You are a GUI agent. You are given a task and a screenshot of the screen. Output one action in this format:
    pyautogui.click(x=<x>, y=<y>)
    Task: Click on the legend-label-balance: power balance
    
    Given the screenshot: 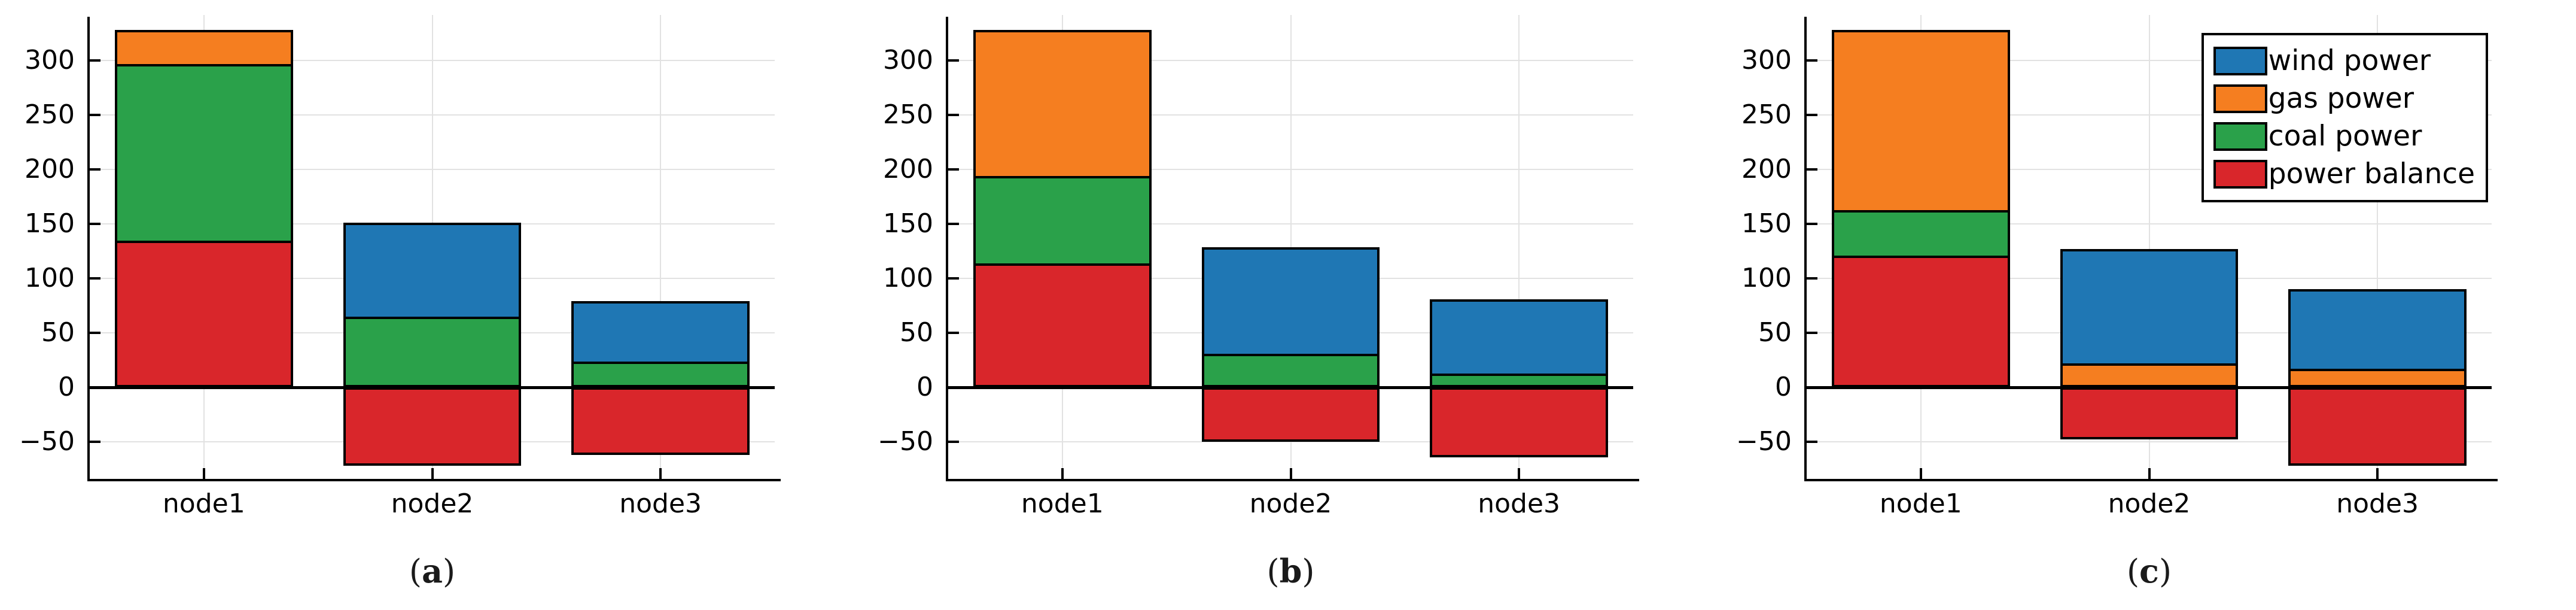 What is the action you would take?
    pyautogui.click(x=2371, y=174)
    